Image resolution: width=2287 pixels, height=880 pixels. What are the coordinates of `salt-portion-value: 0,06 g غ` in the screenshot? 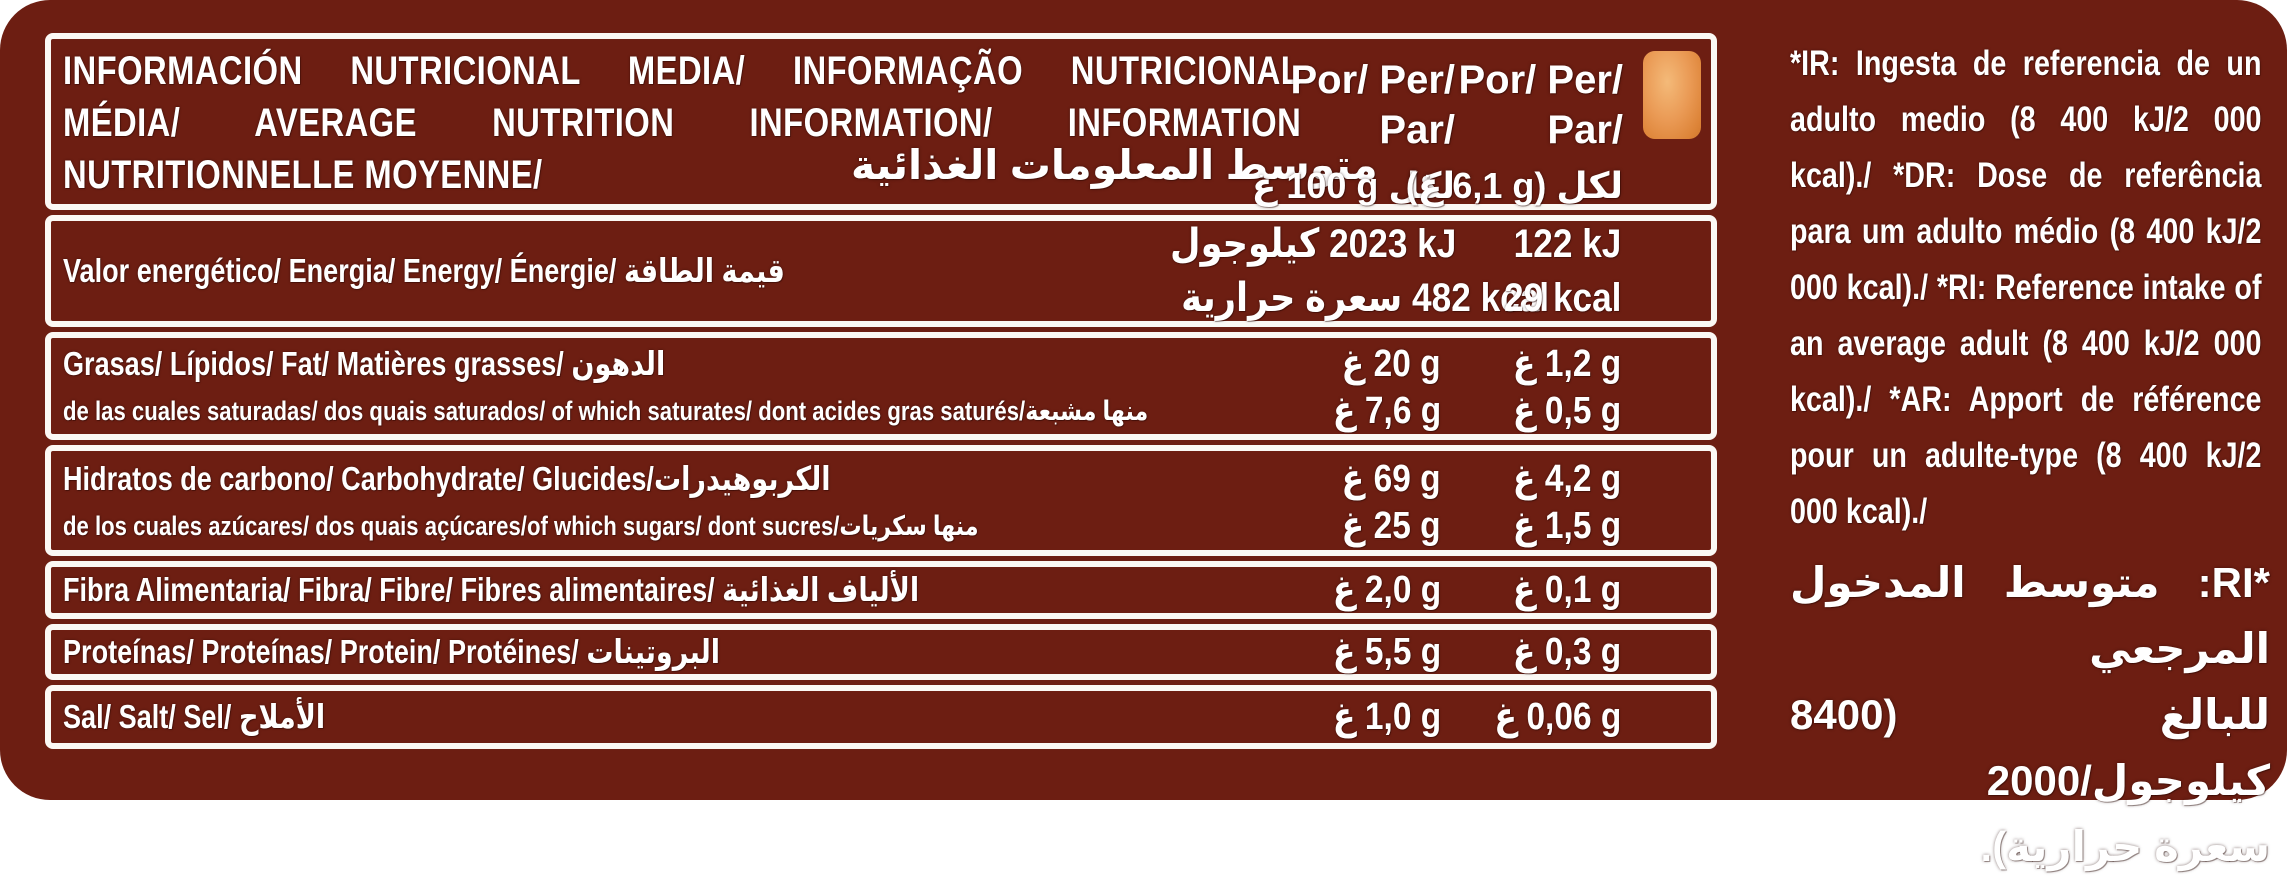 It's located at (1557, 717).